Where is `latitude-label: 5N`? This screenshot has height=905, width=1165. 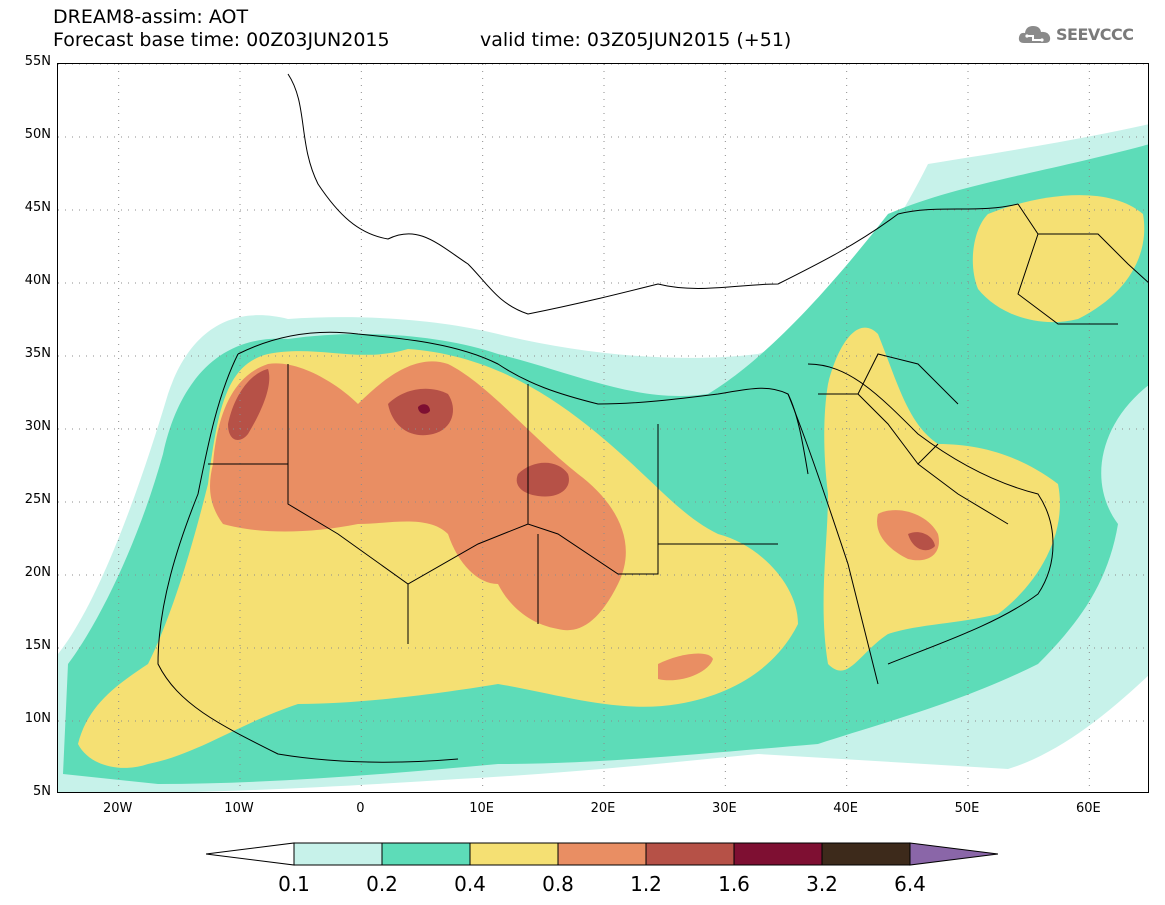 latitude-label: 5N is located at coordinates (42, 791).